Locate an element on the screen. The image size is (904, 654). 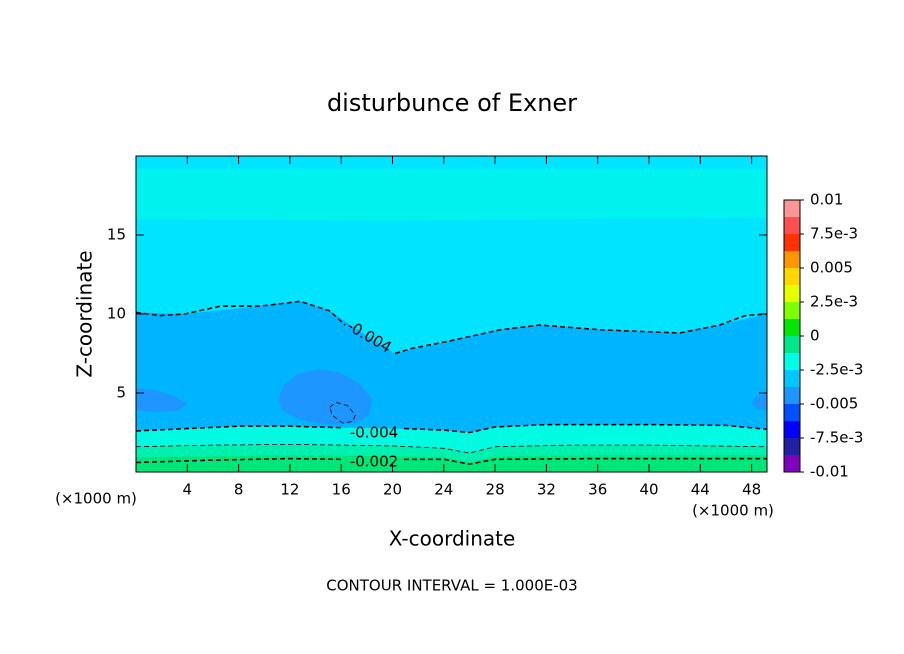
y-tick-label: 5 is located at coordinates (121, 393).